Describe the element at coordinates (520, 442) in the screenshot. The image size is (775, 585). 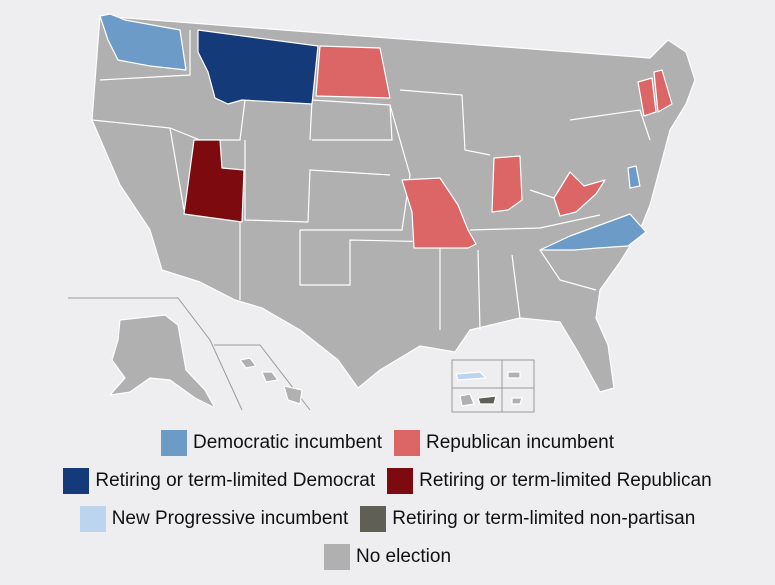
I see `legend-label: Republican incumbent` at that location.